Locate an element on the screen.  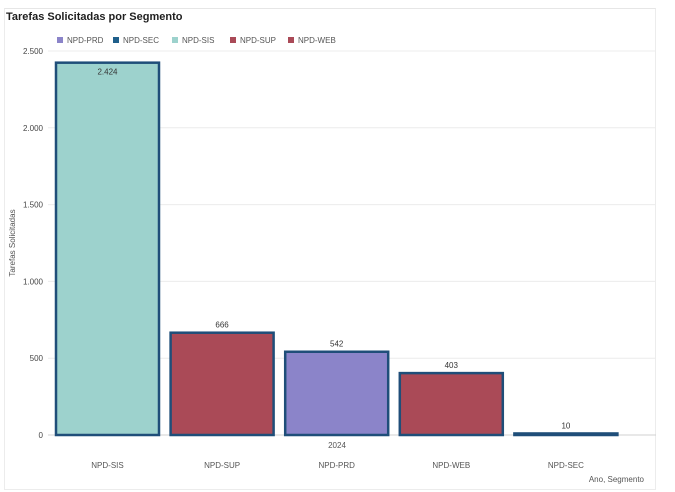
y-tick-label: 500 is located at coordinates (37, 358).